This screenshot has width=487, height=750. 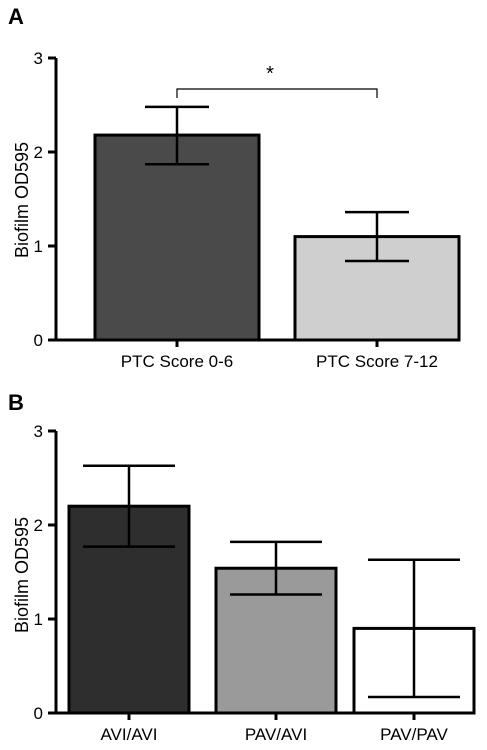 I want to click on panel-a-category-label: PTC Score 7-12, so click(x=377, y=361).